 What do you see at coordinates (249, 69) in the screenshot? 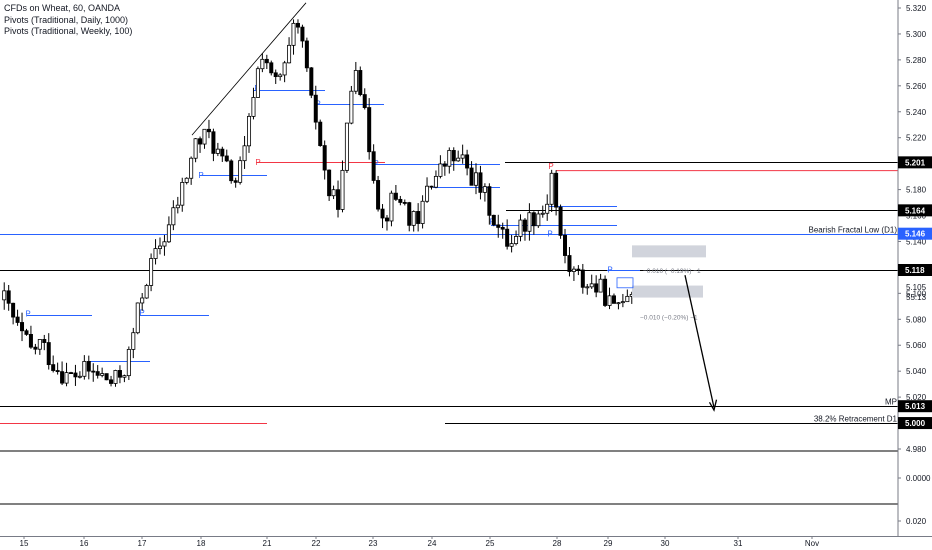
I see `trend-line` at bounding box center [249, 69].